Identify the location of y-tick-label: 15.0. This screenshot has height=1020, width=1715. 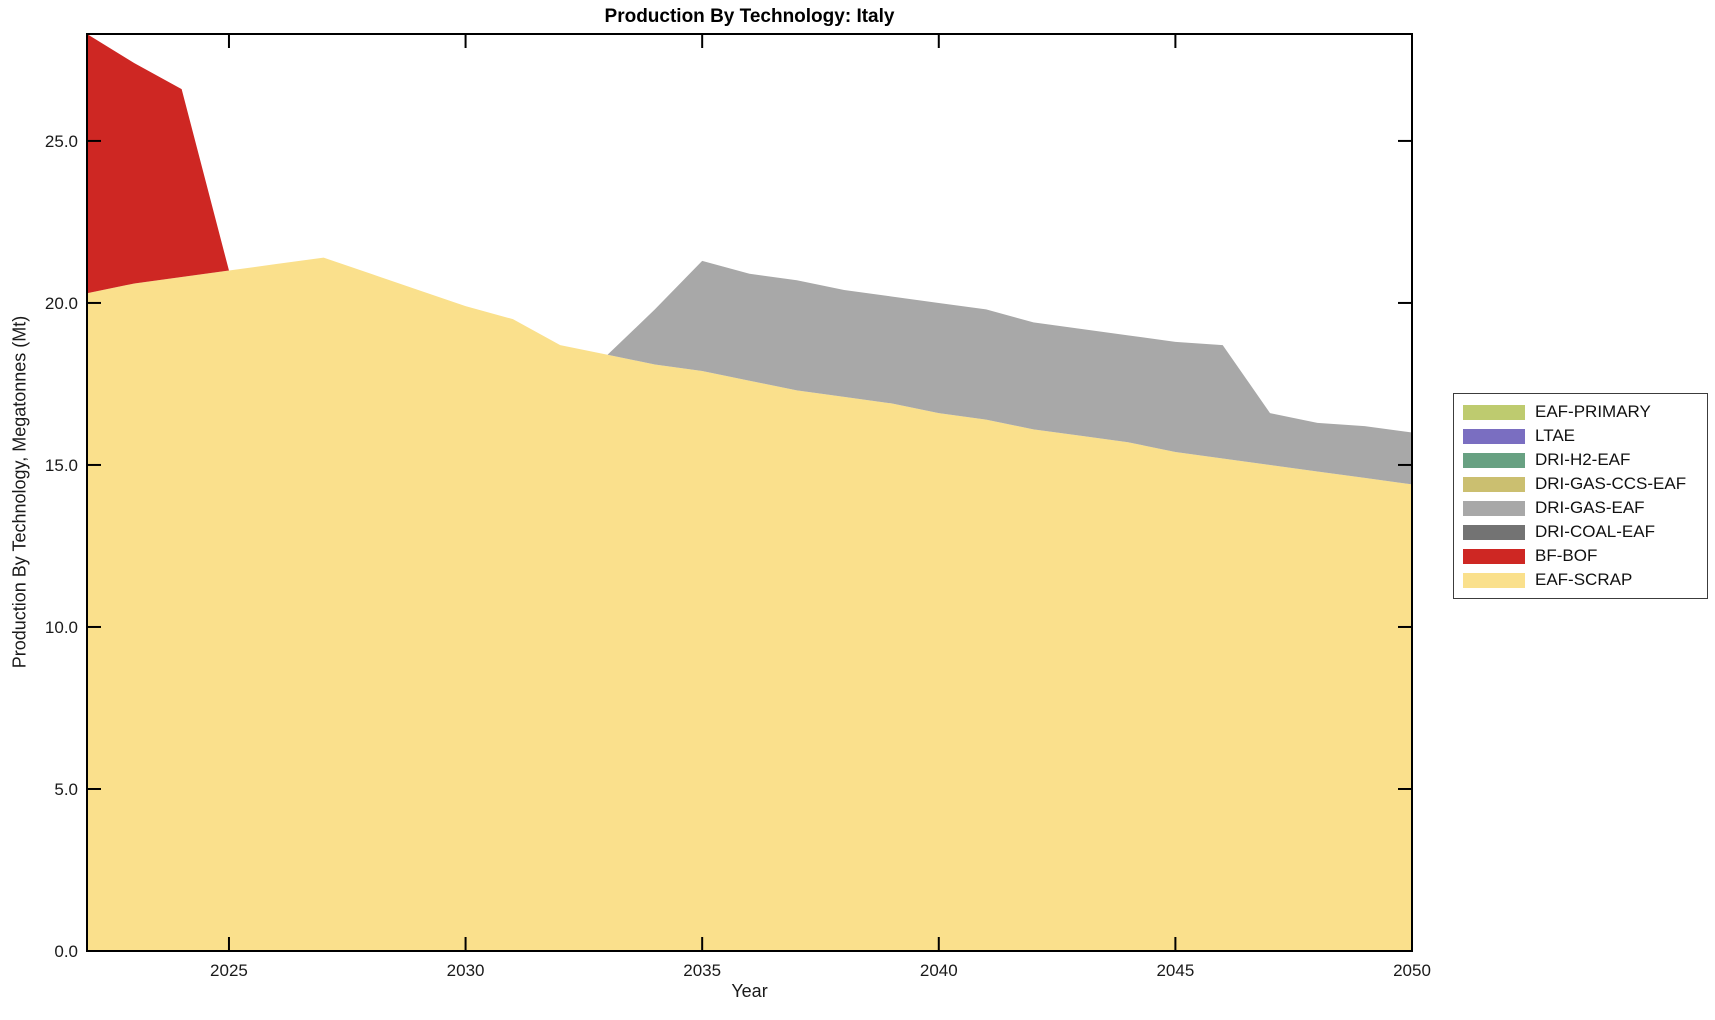
(61, 465).